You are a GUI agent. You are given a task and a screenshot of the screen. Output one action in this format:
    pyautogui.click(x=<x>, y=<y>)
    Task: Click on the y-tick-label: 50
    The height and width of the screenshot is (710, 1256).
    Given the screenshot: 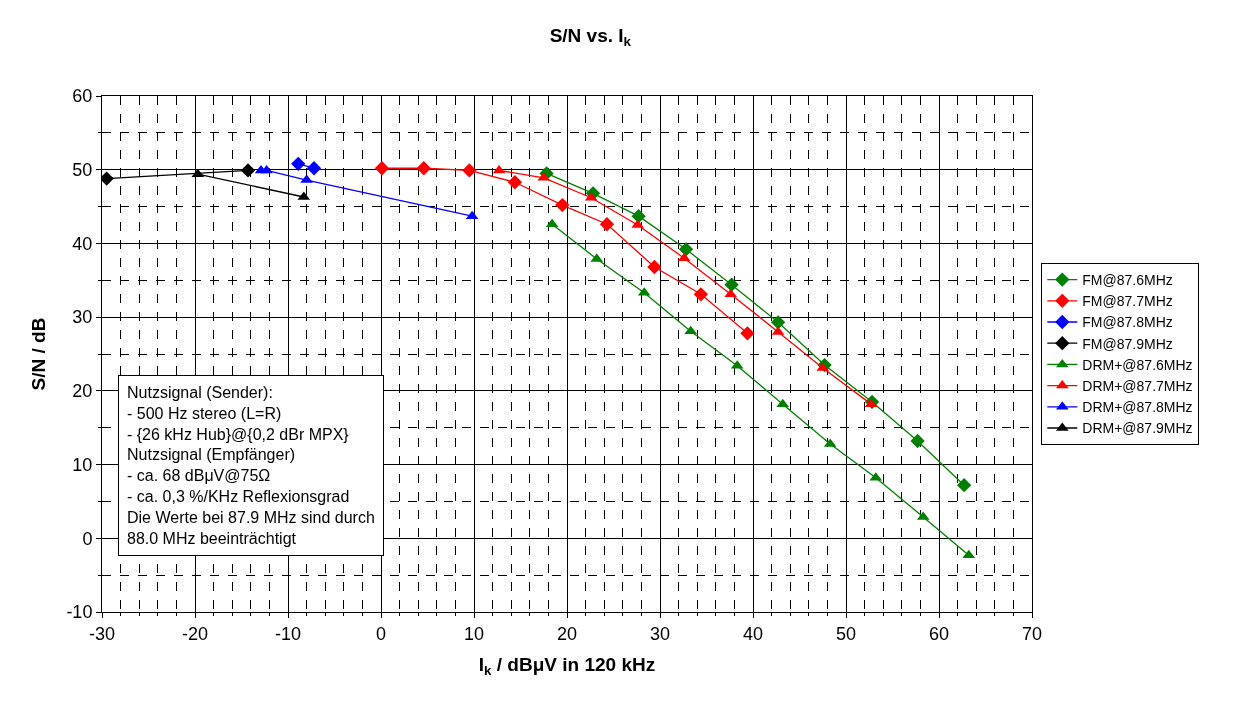 What is the action you would take?
    pyautogui.click(x=82, y=170)
    